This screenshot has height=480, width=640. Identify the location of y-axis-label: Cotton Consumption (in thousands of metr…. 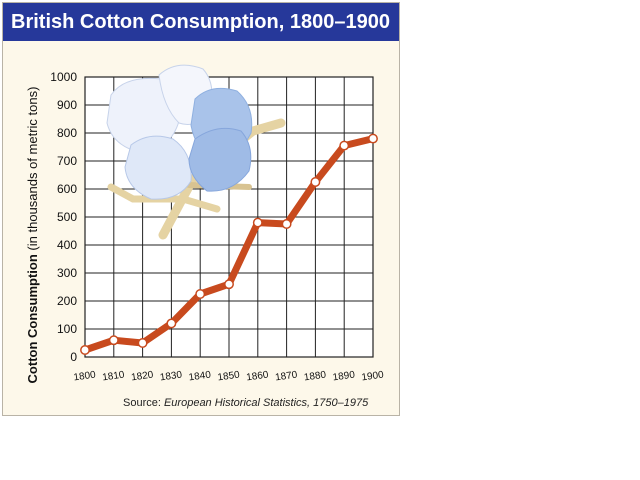
(34, 235).